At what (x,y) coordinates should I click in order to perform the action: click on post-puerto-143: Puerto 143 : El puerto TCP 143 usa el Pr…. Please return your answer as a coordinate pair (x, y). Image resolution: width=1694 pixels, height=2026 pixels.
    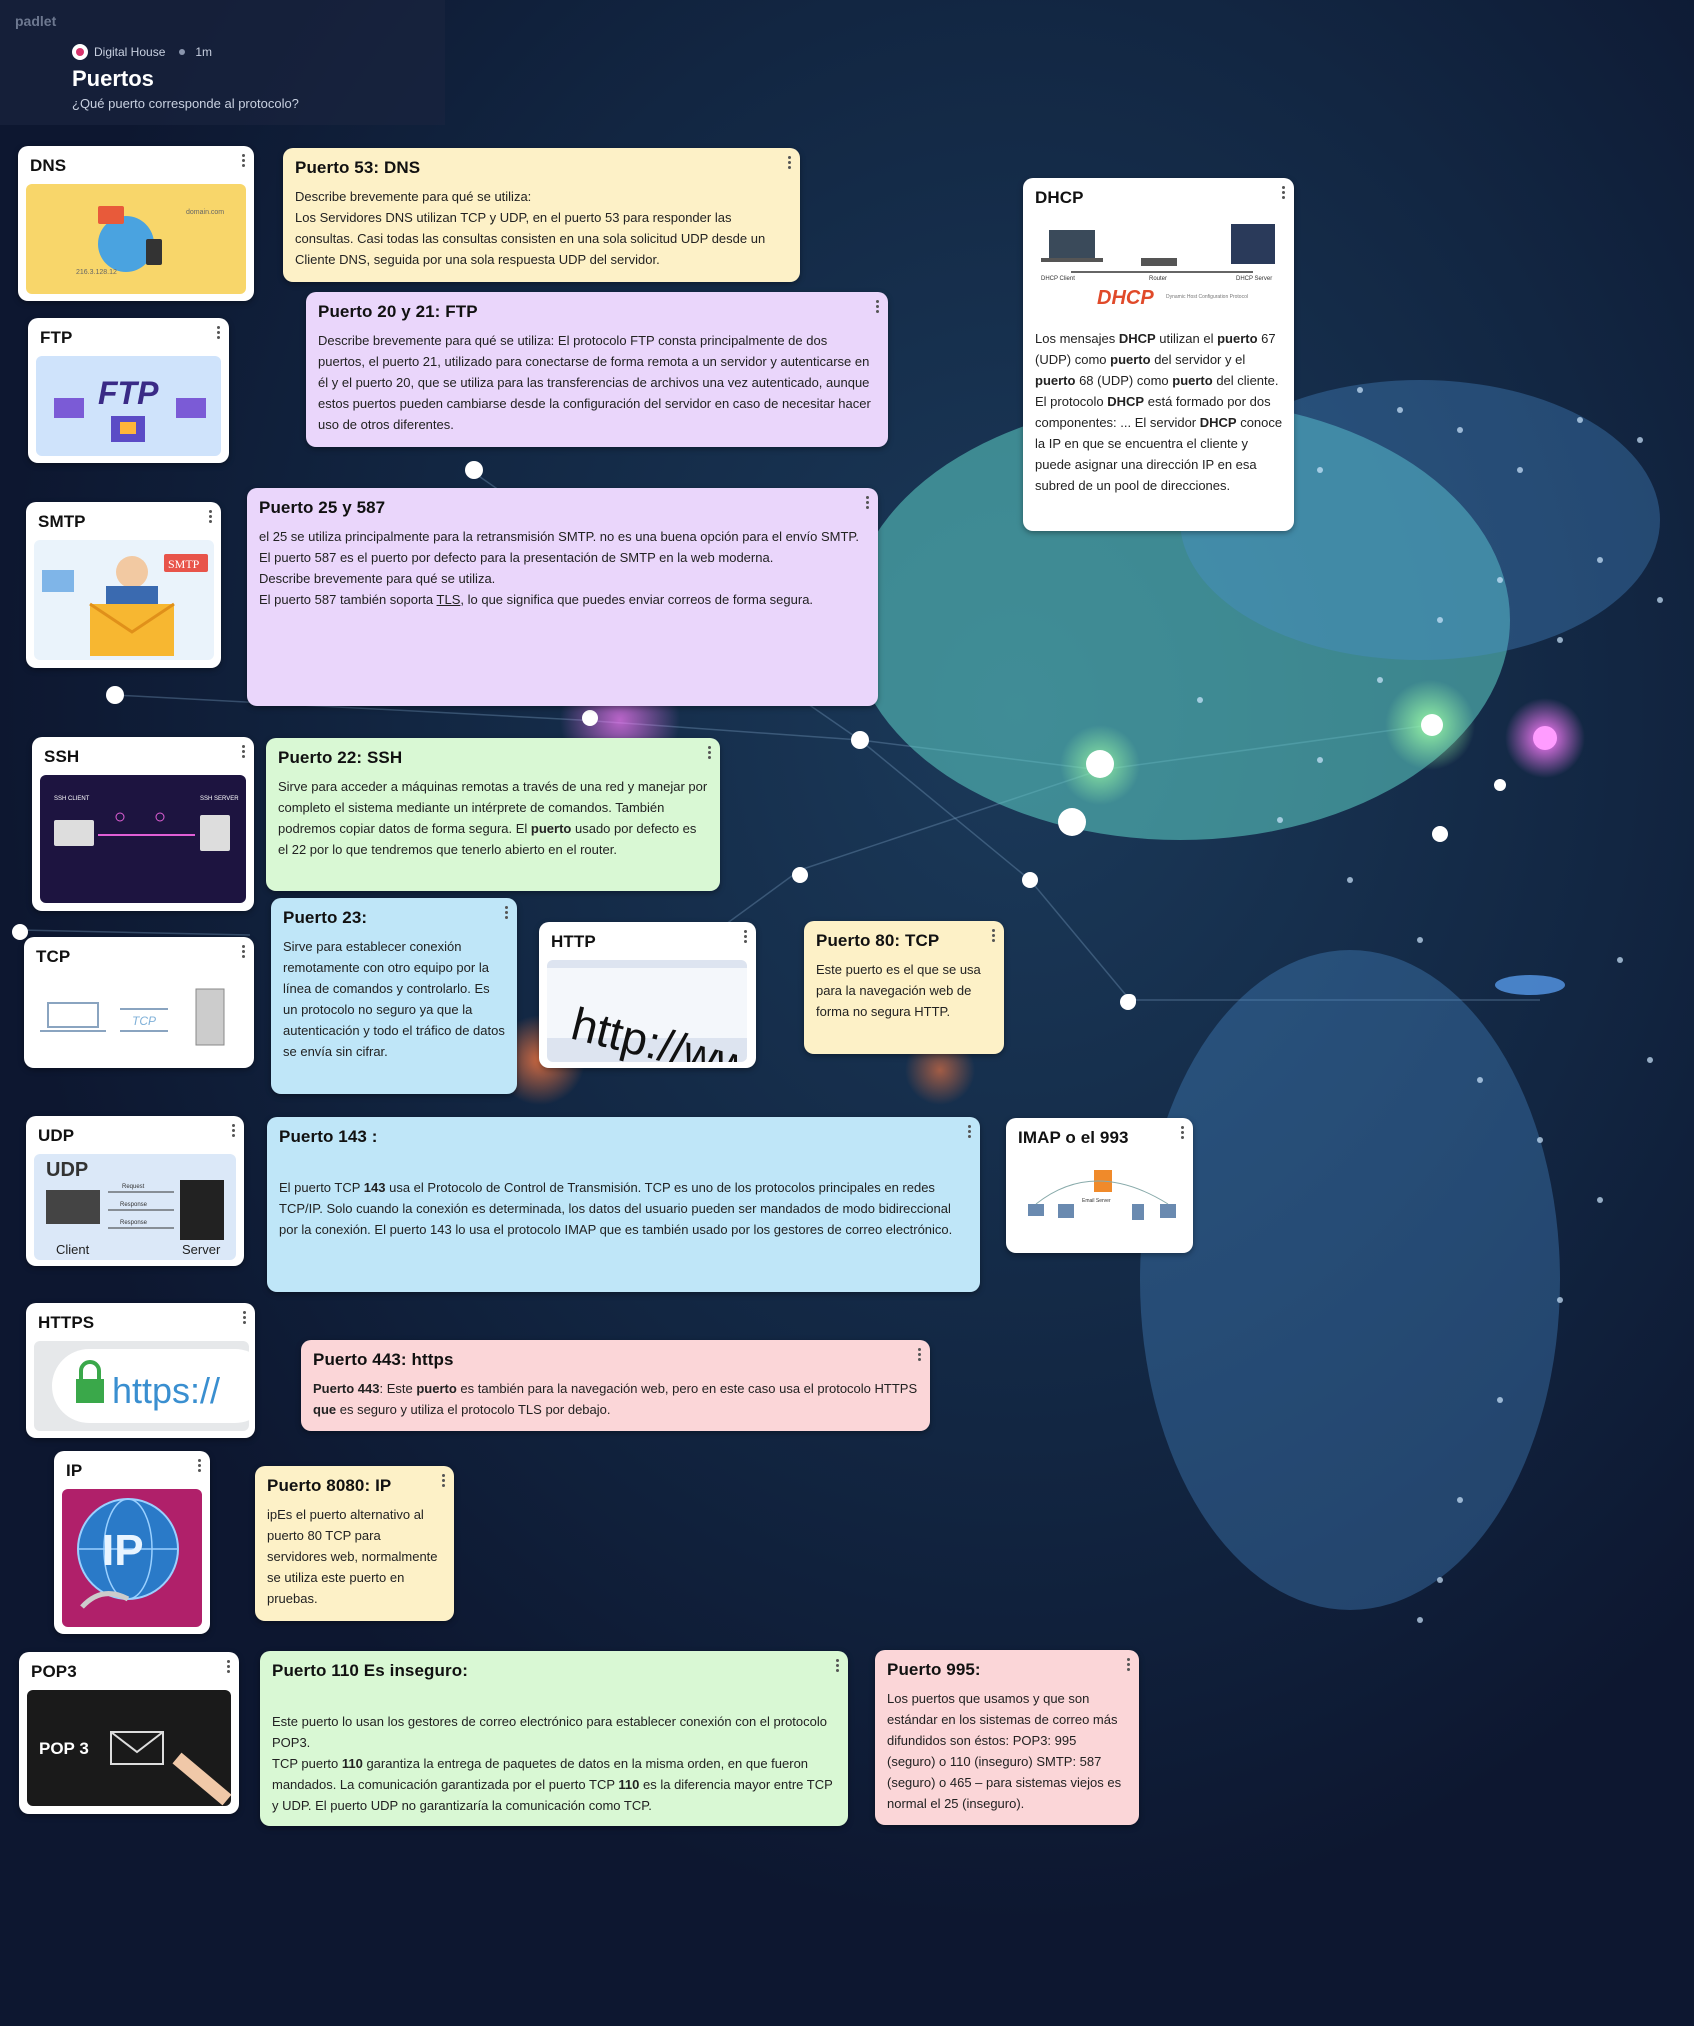
    Looking at the image, I should click on (623, 1204).